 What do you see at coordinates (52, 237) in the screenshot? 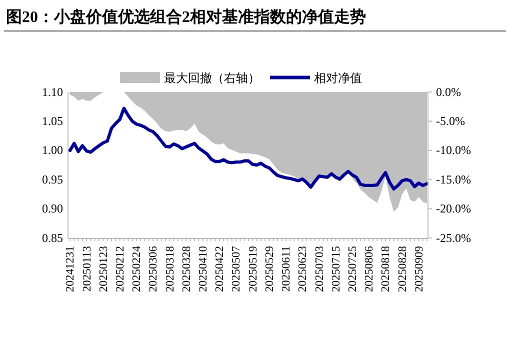
I see `y-tick-label: 0.85` at bounding box center [52, 237].